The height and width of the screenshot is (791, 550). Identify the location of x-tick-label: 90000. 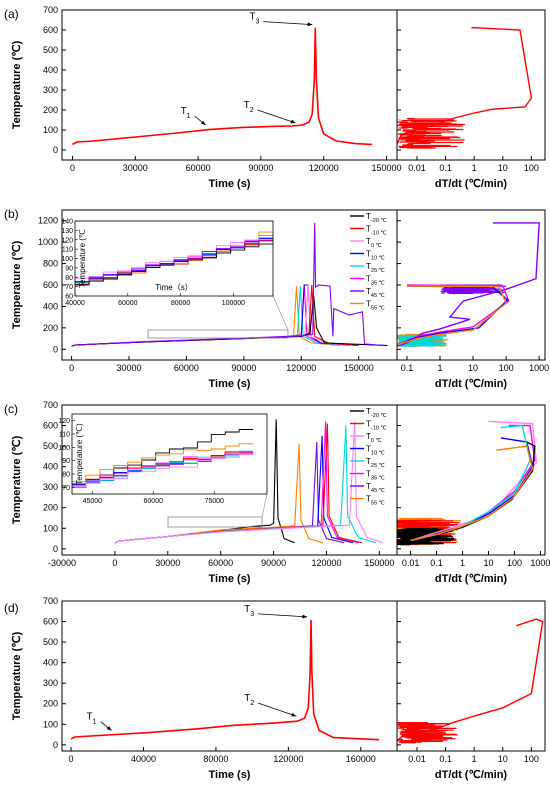
(273, 563).